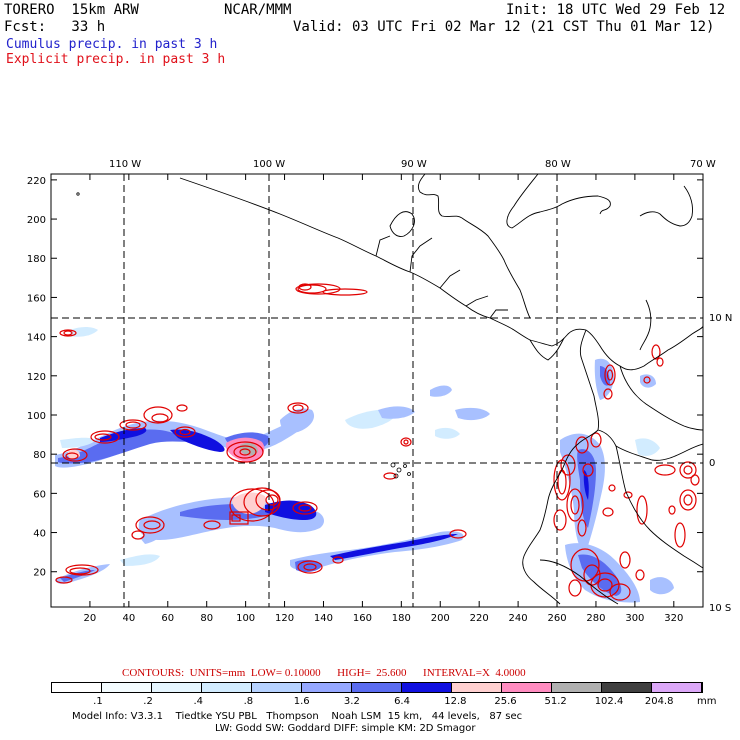  What do you see at coordinates (167, 618) in the screenshot?
I see `x-tick-label: 60` at bounding box center [167, 618].